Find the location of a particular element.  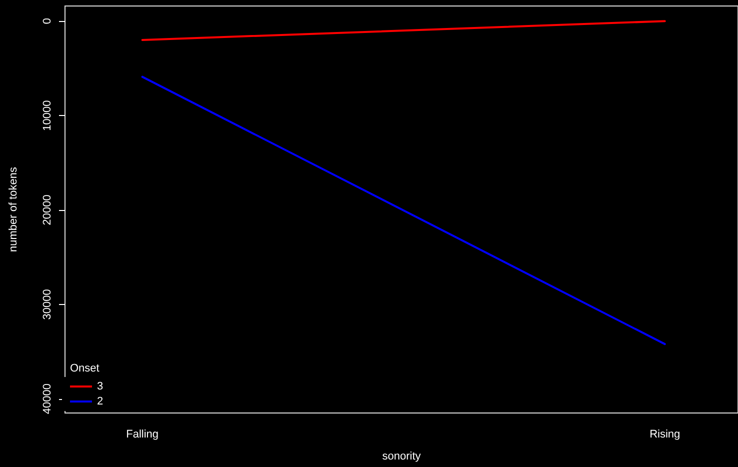

y-tick-label: 40000 is located at coordinates (48, 399).